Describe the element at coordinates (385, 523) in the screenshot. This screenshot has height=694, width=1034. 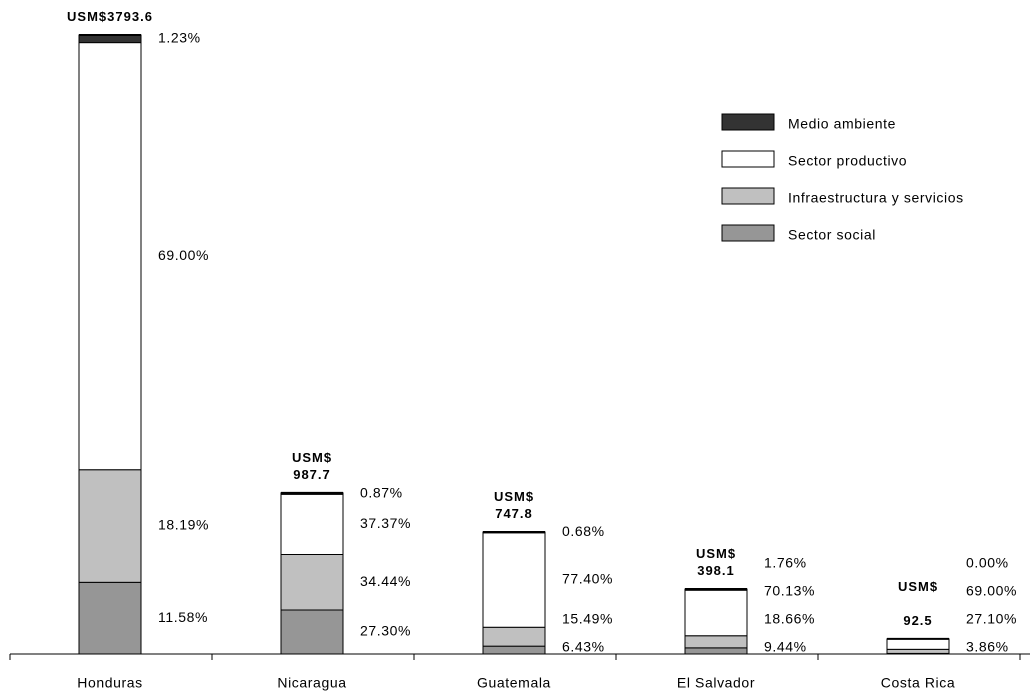
I see `value-label: 37.37%` at that location.